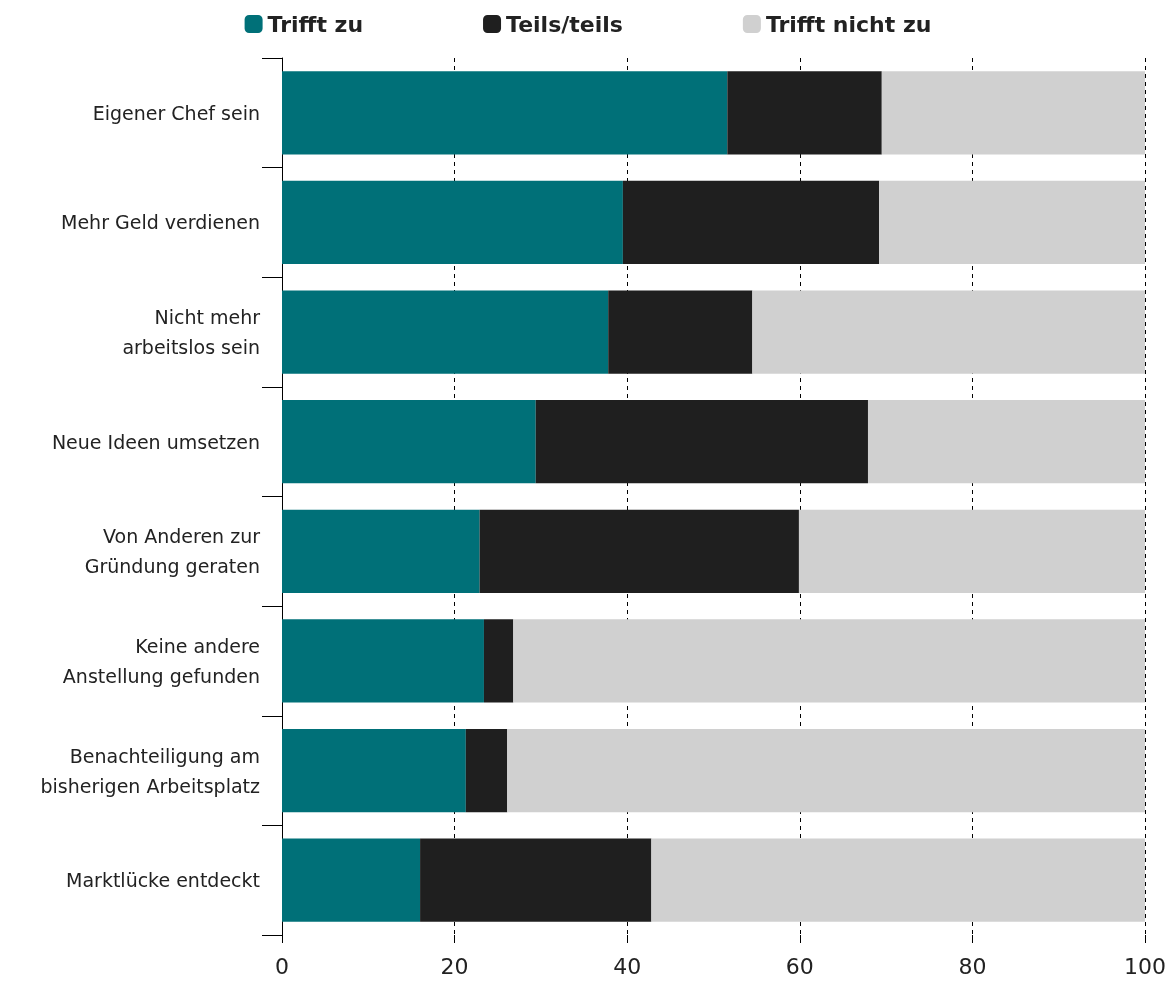 The image size is (1176, 997). Describe the element at coordinates (163, 880) in the screenshot. I see `y-tick-label: Marktlücke entdeckt` at that location.